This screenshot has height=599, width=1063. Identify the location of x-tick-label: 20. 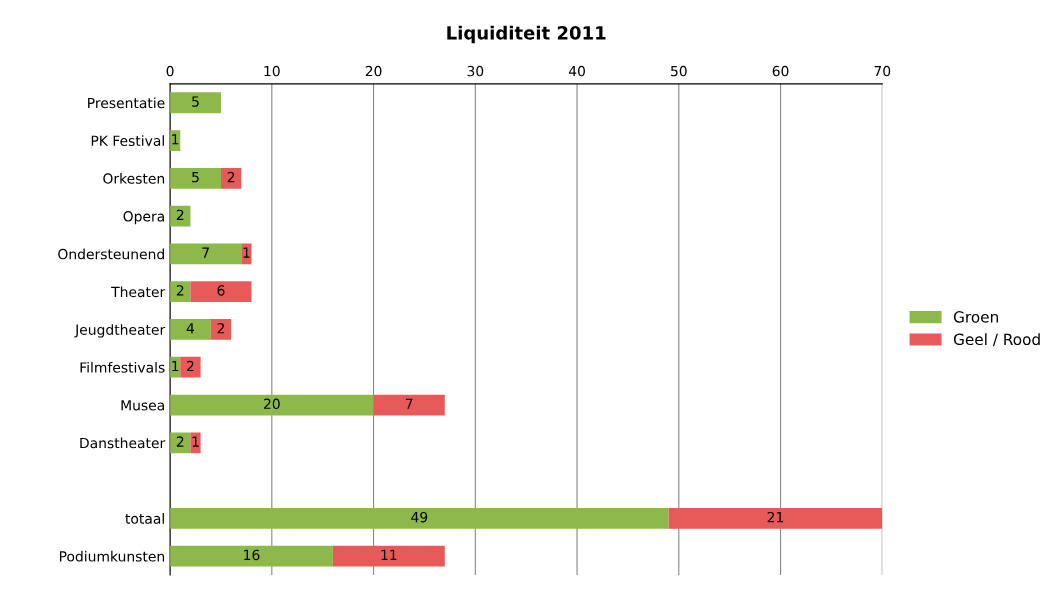
(373, 71).